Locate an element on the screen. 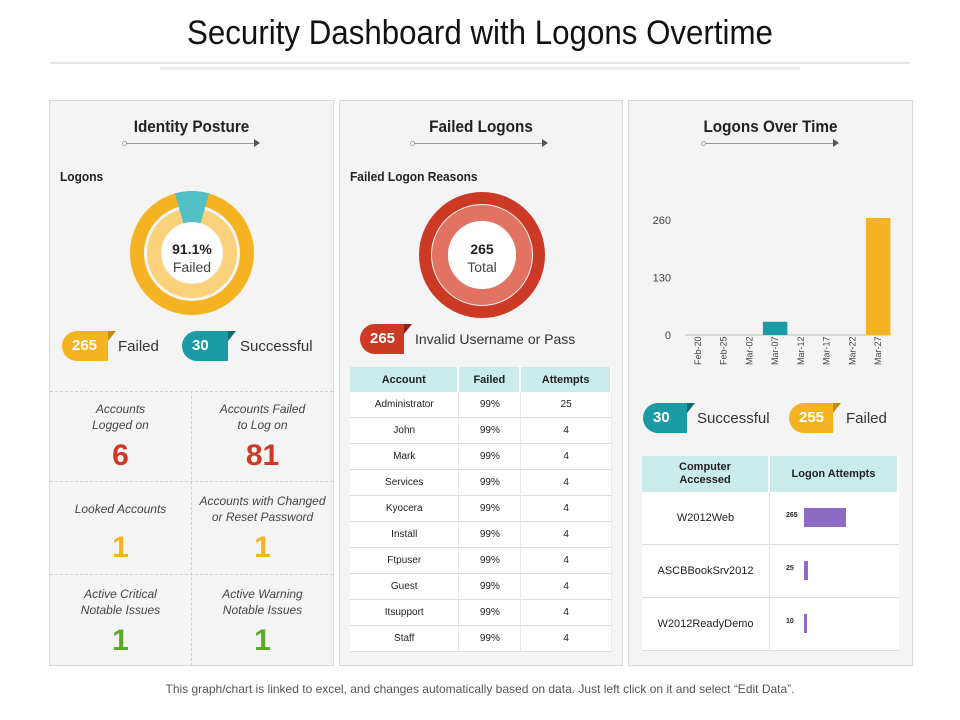 This screenshot has height=720, width=960. table-row: Administrator 99% 25 is located at coordinates (481, 405).